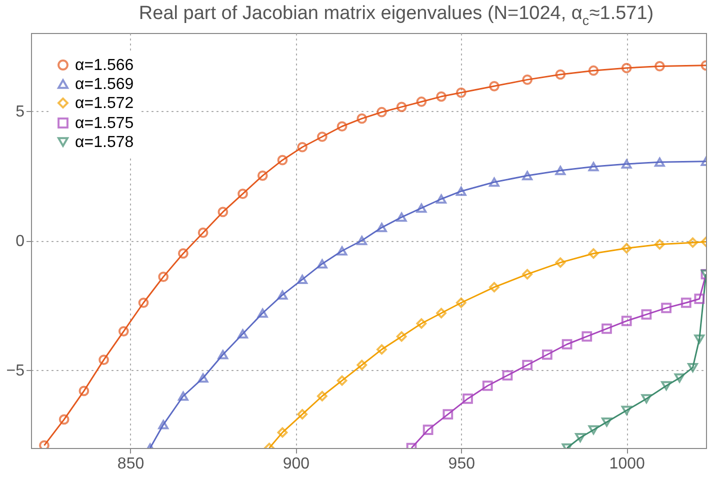 The width and height of the screenshot is (716, 481). What do you see at coordinates (104, 65) in the screenshot?
I see `legend-label: α=1.566` at bounding box center [104, 65].